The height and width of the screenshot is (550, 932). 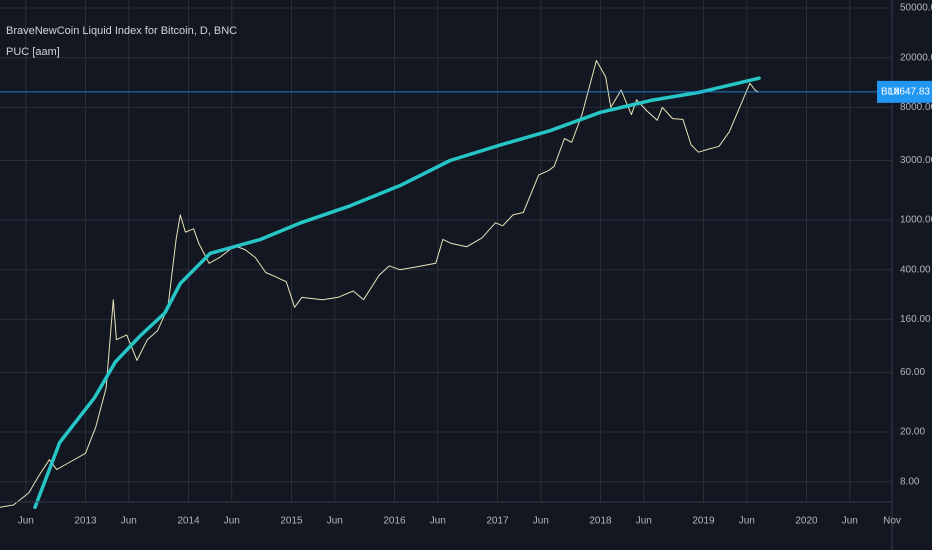 What do you see at coordinates (912, 432) in the screenshot?
I see `y-tick-label: 20.00` at bounding box center [912, 432].